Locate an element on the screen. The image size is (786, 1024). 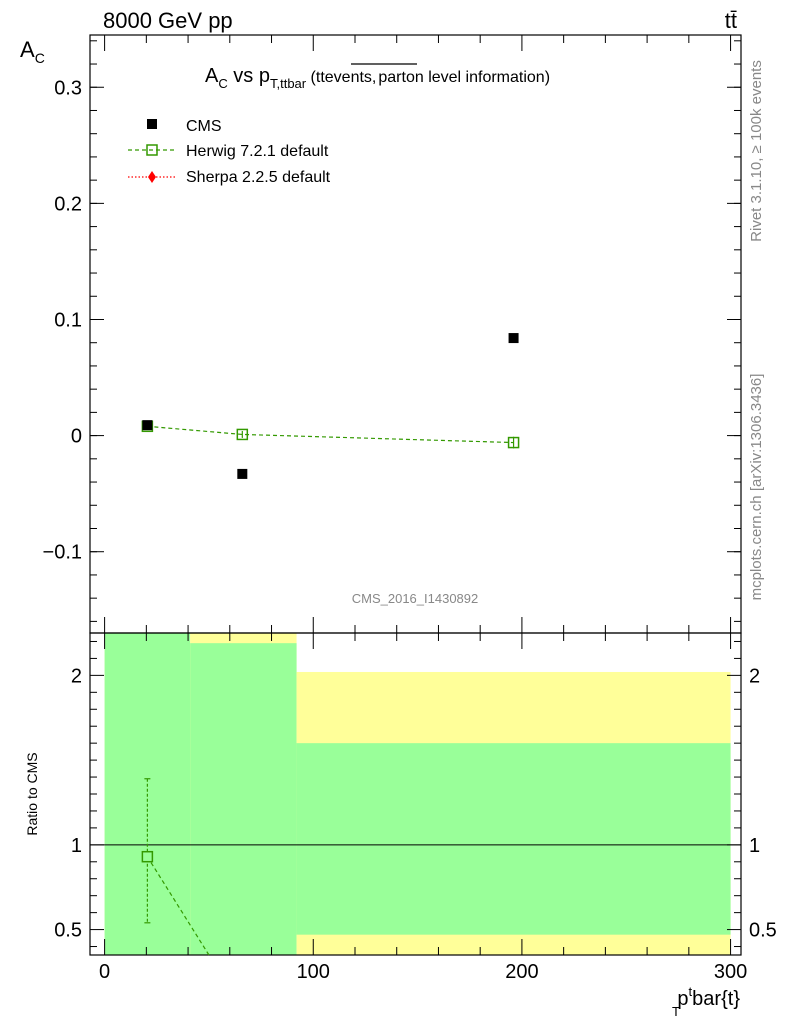
legend-herwig-label: Herwig 7.2.1 default is located at coordinates (257, 151).